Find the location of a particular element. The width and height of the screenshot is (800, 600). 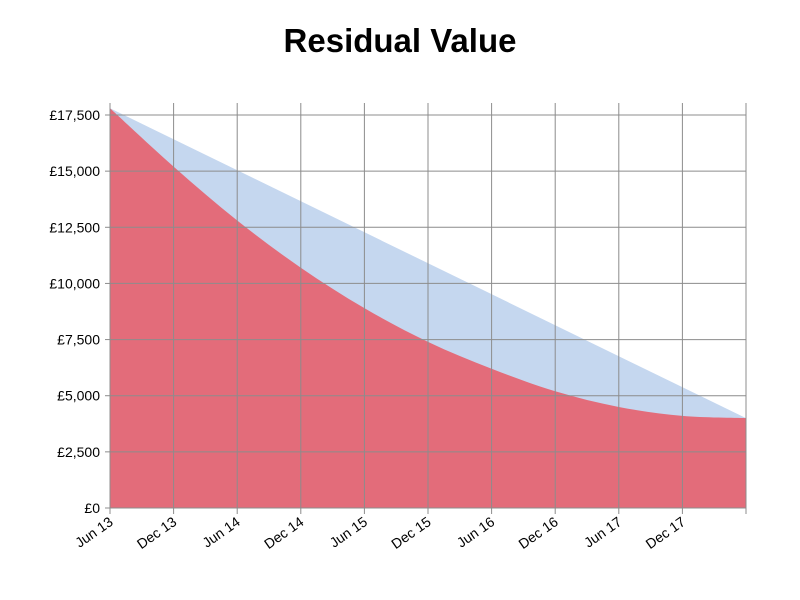

x-tick-label: Jun 17 is located at coordinates (603, 531).